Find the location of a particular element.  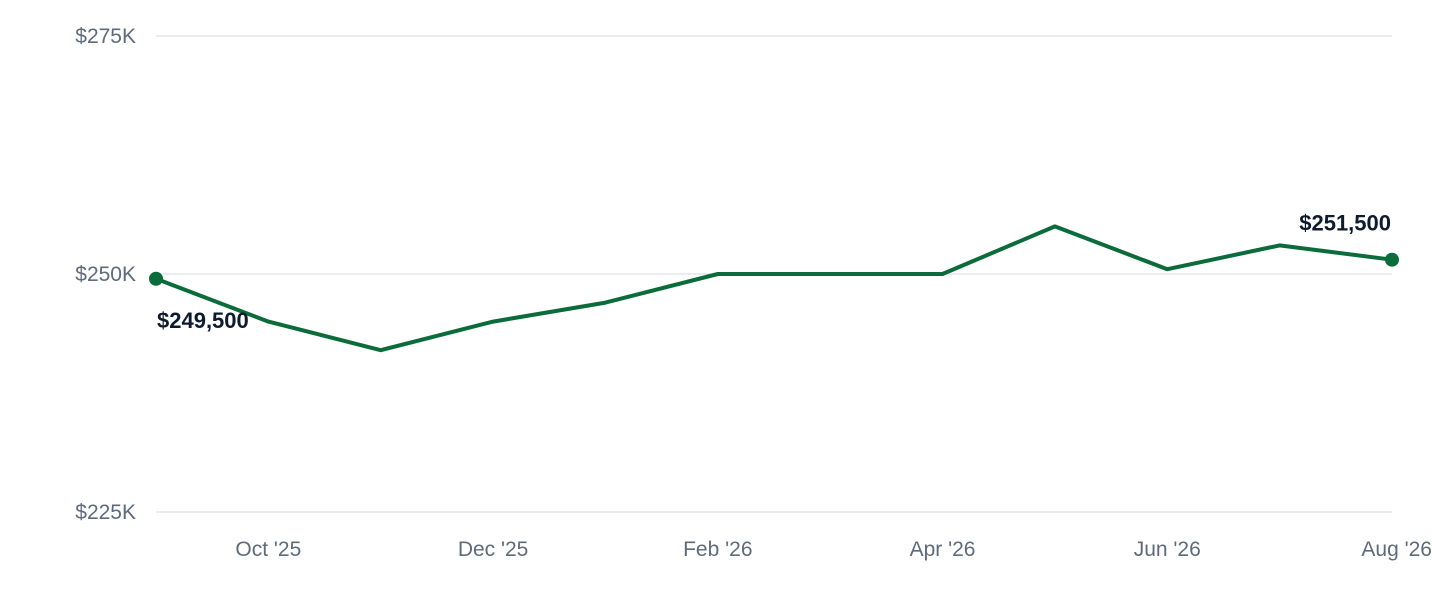

x-tick-label: Jun '26 is located at coordinates (1167, 549).